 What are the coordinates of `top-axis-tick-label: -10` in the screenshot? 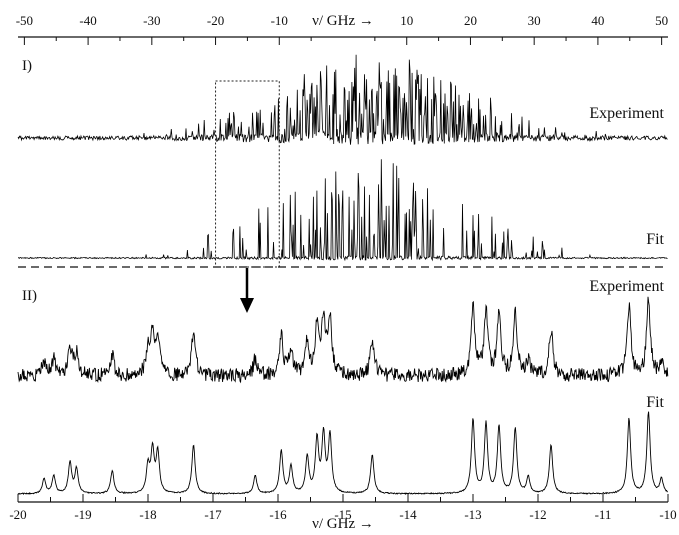 It's located at (279, 20).